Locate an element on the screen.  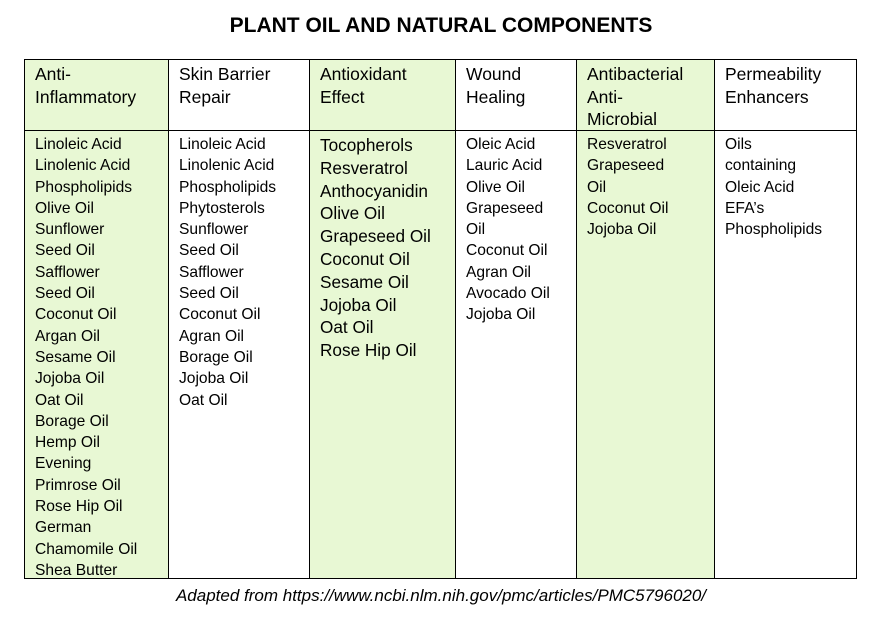
column-header-line: Inflammatory is located at coordinates (86, 96).